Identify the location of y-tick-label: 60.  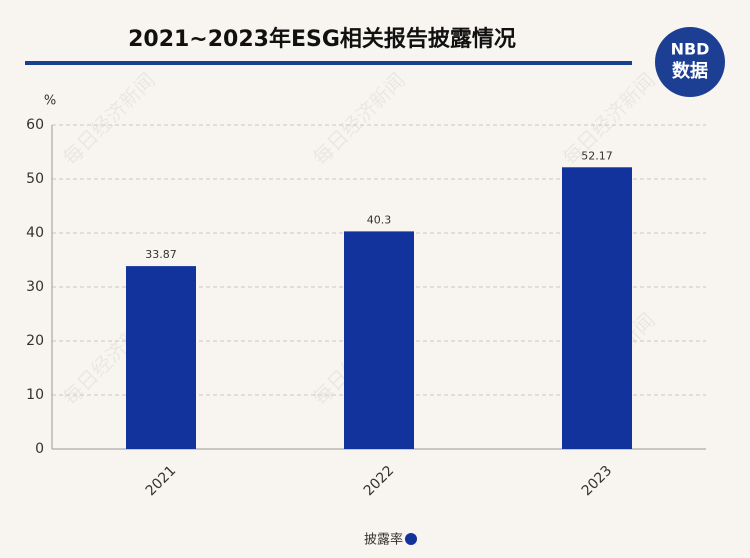
(35, 125).